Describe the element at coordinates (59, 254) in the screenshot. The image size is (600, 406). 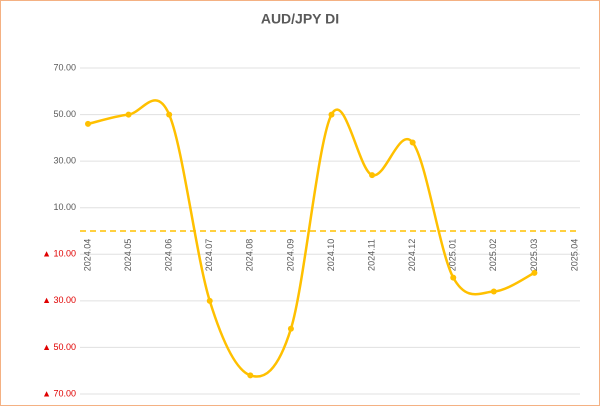
I see `y-tick-label: ▲ 10.00` at that location.